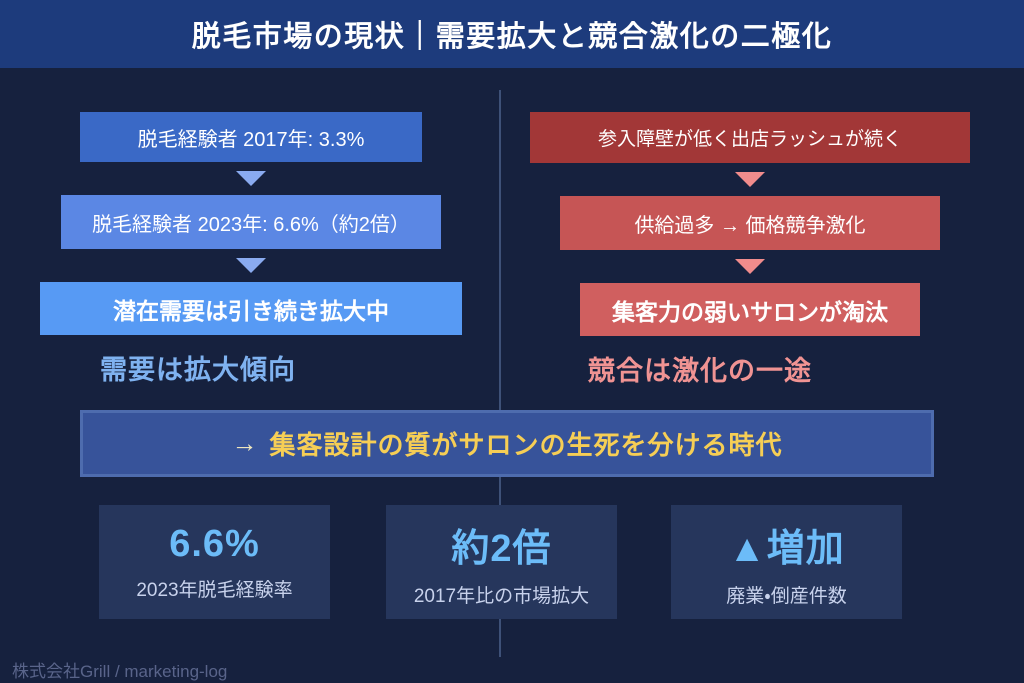 The height and width of the screenshot is (683, 1024). I want to click on stat-value: 約2倍, so click(501, 548).